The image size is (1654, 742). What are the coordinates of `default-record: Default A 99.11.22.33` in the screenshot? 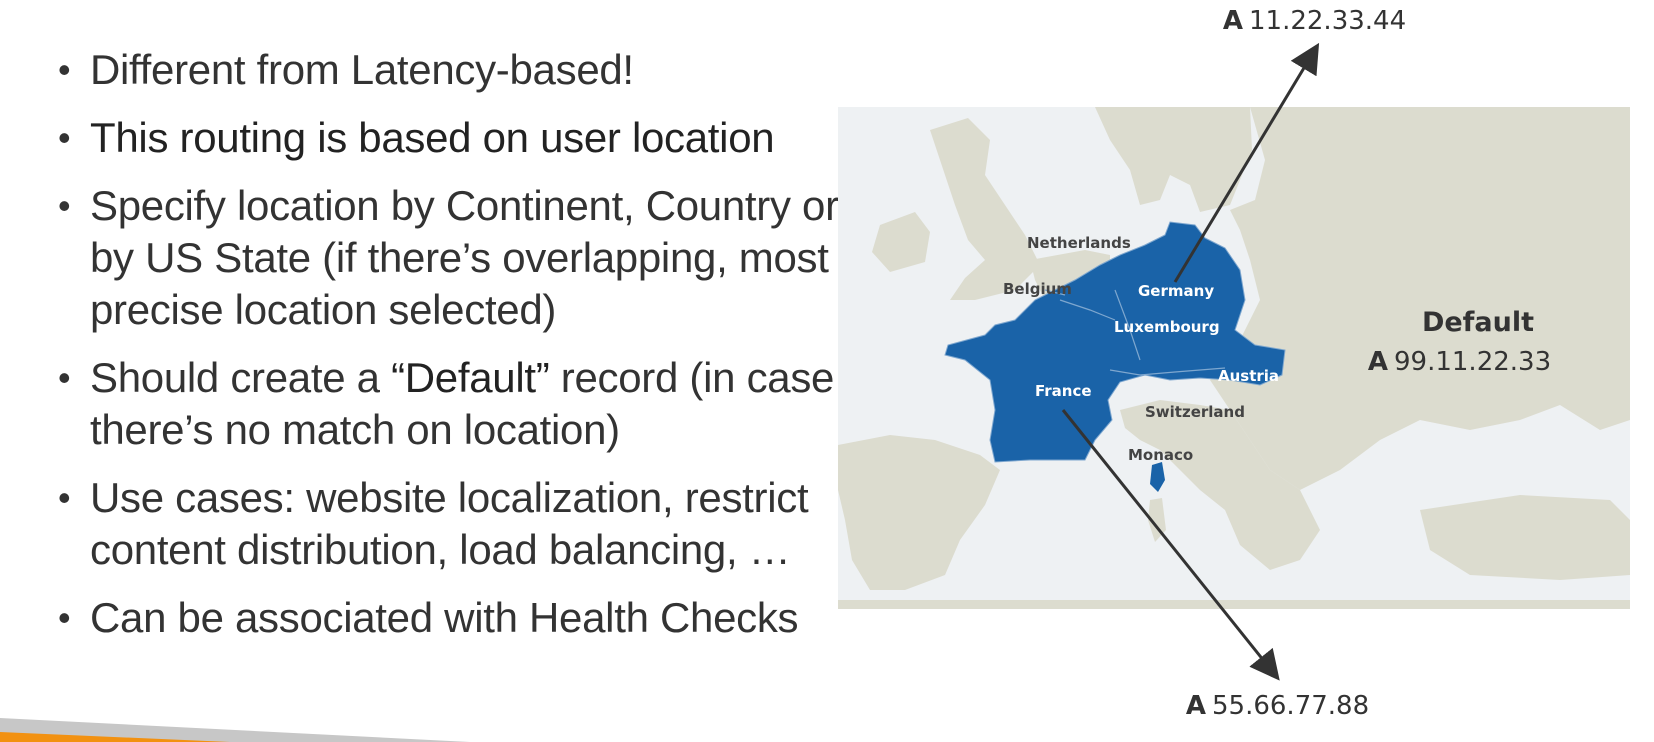 It's located at (1459, 342).